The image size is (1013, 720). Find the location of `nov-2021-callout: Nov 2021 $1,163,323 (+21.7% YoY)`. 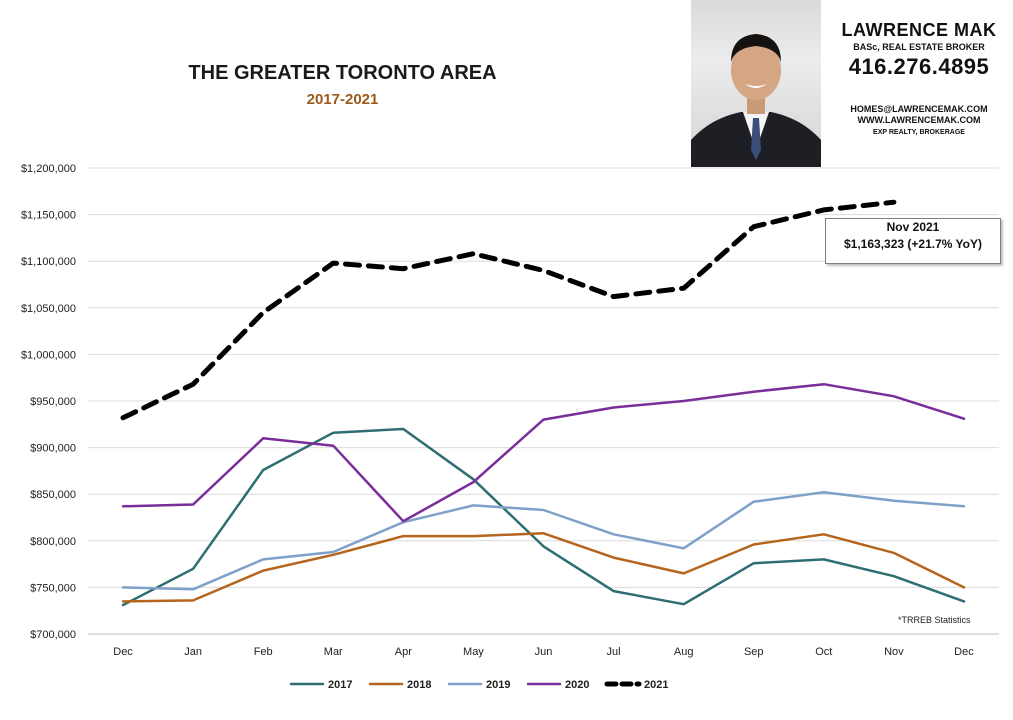

nov-2021-callout: Nov 2021 $1,163,323 (+21.7% YoY) is located at coordinates (913, 241).